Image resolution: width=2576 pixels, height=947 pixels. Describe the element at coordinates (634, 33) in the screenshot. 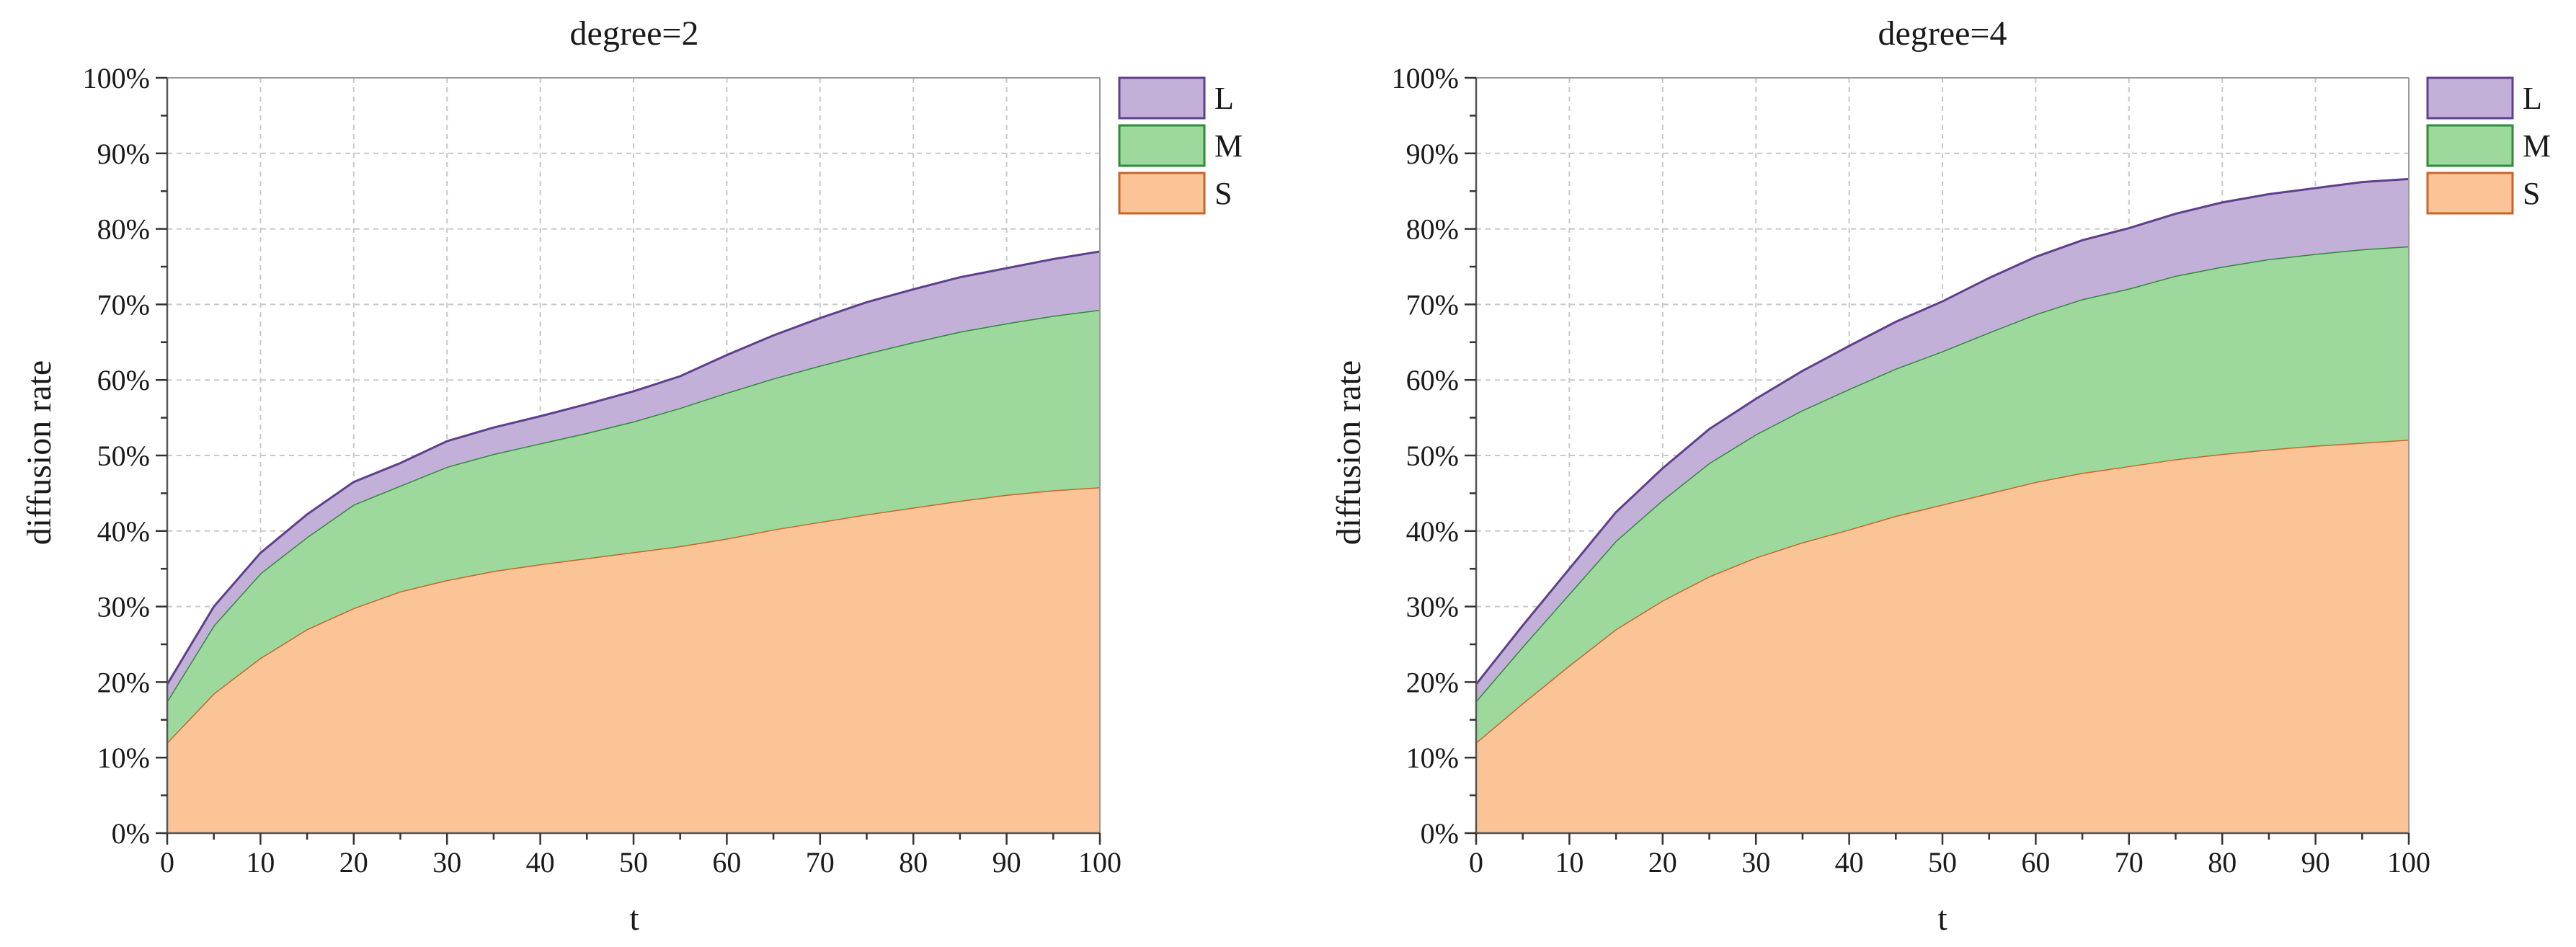

I see `chart-title: degree=2` at that location.